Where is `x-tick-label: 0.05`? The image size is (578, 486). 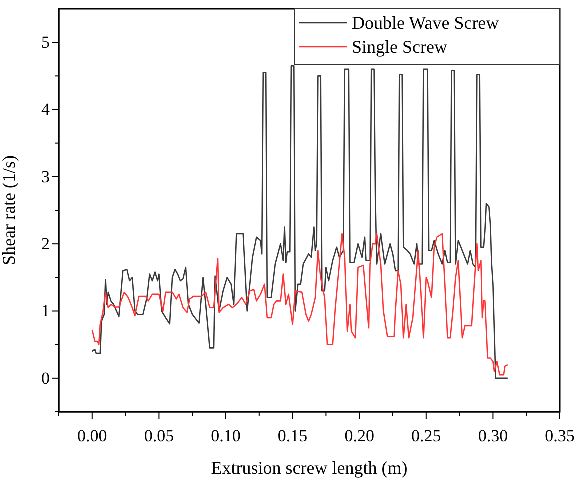 x-tick-label: 0.05 is located at coordinates (159, 436).